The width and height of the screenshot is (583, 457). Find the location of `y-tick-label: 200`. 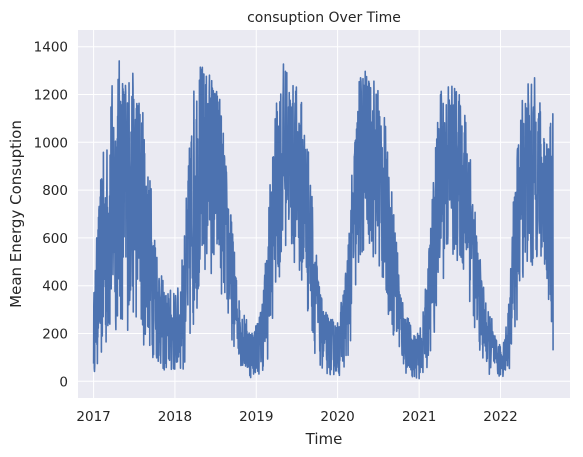

y-tick-label: 200 is located at coordinates (55, 334).